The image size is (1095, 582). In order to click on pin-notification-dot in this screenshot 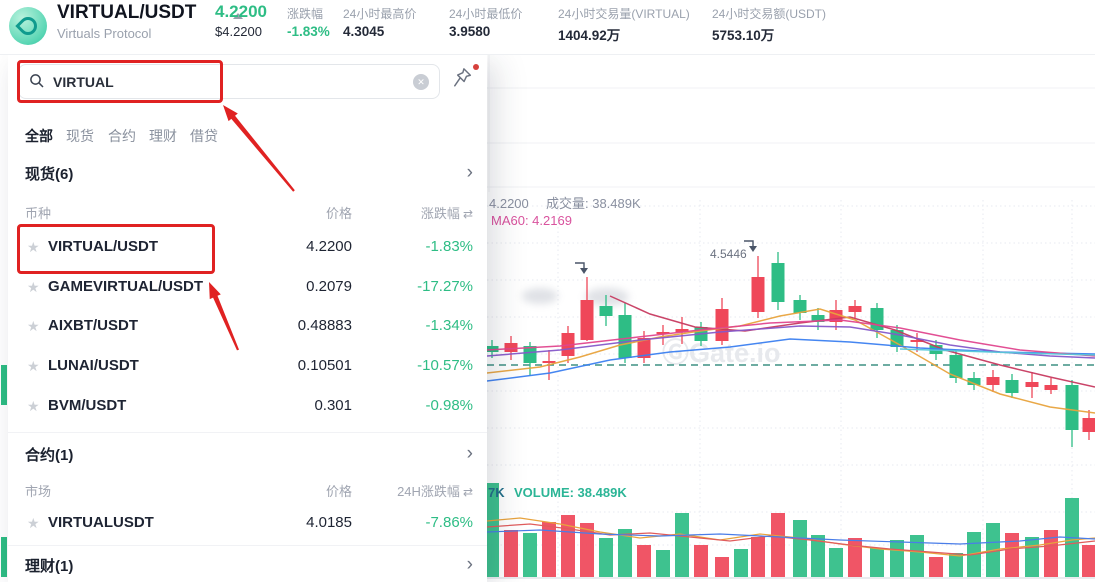, I will do `click(476, 67)`.